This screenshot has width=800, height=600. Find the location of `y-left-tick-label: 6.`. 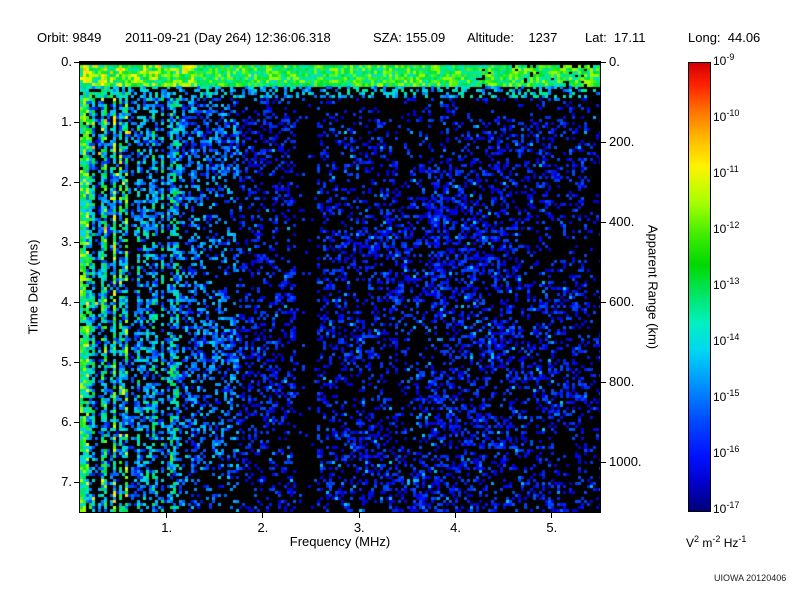

y-left-tick-label: 6. is located at coordinates (66, 421).